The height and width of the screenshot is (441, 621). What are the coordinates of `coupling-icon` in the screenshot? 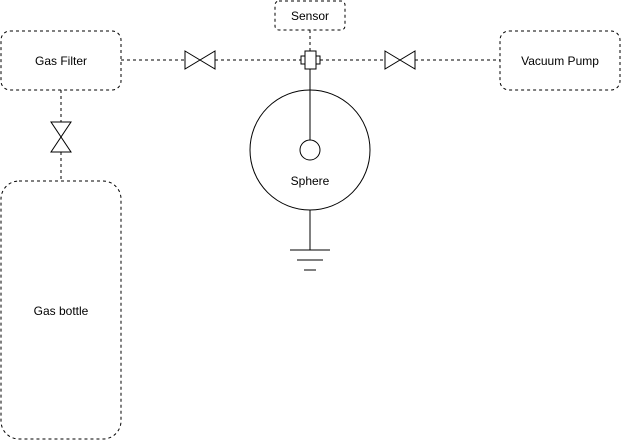 It's located at (310, 60).